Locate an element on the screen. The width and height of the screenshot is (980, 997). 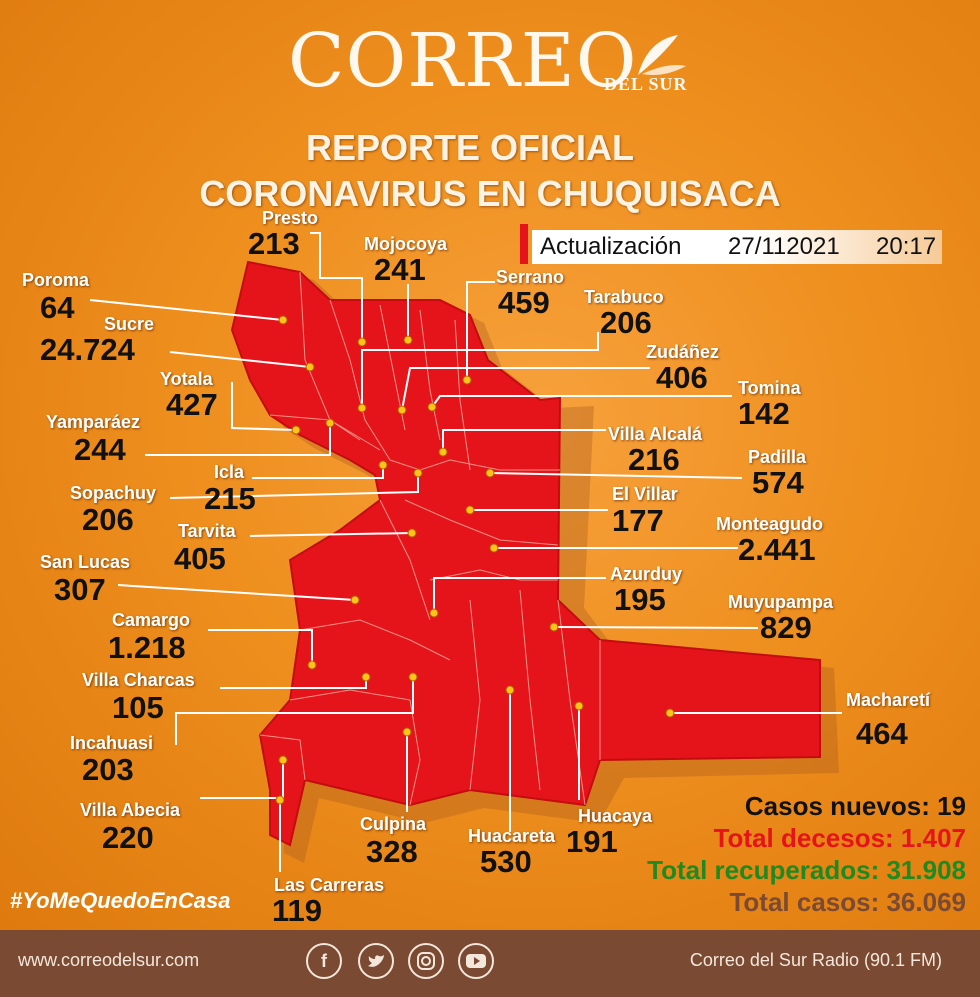
municipality-name-incahuasi: Incahuasi is located at coordinates (112, 743).